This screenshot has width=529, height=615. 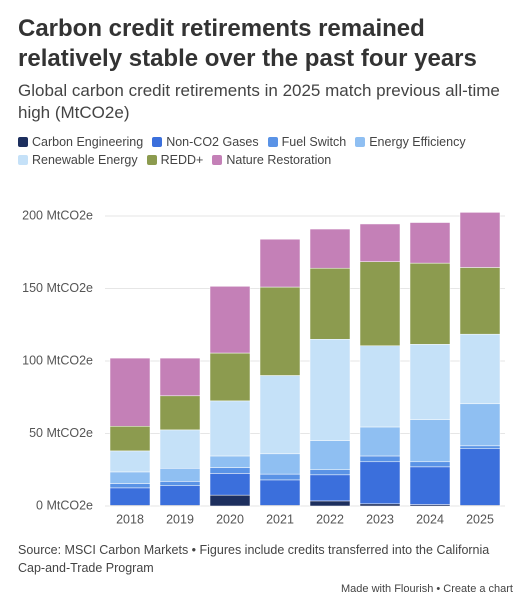 I want to click on legend-item: Energy Efficiency, so click(x=410, y=142).